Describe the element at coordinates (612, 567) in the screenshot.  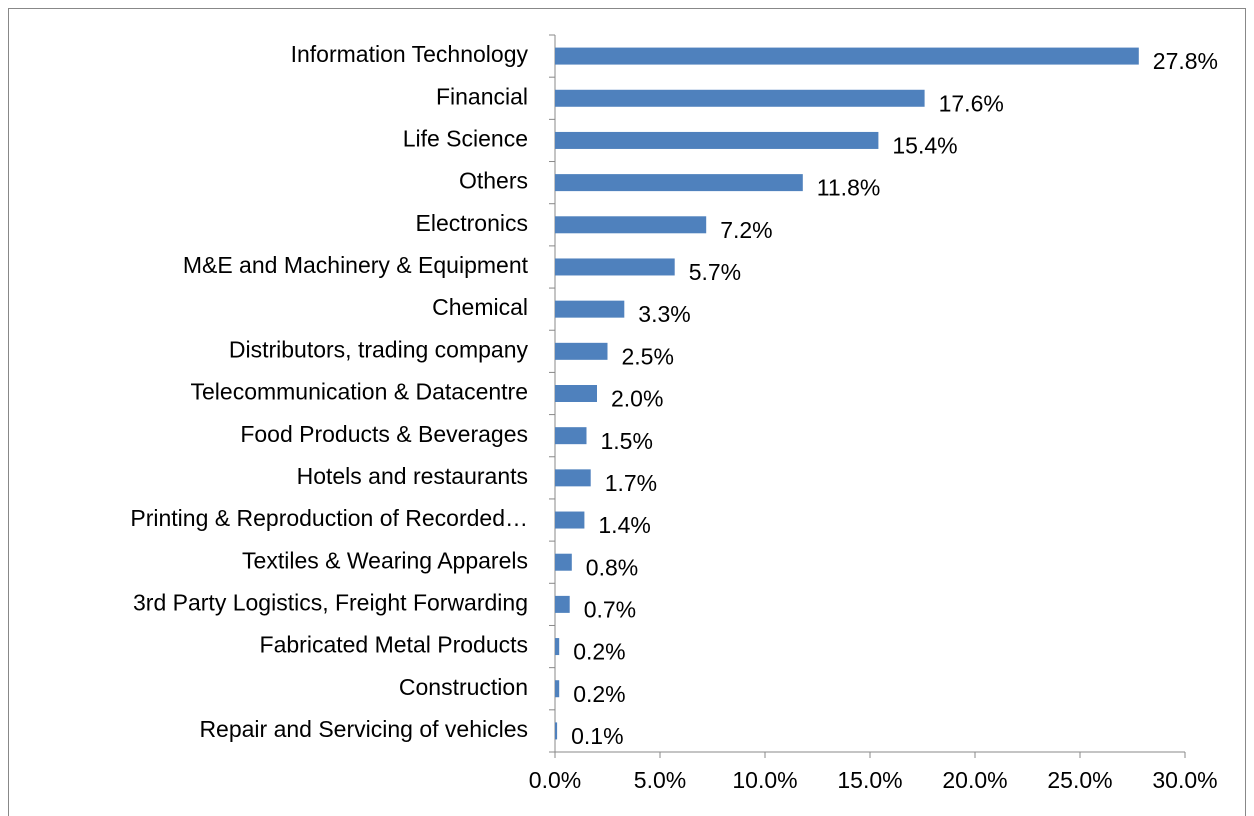
I see `value-label: 0.8%` at that location.